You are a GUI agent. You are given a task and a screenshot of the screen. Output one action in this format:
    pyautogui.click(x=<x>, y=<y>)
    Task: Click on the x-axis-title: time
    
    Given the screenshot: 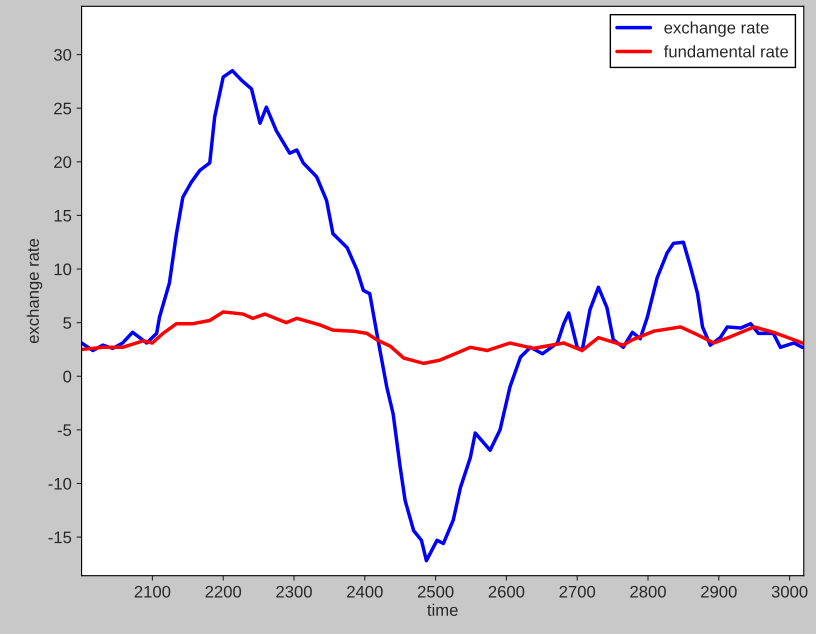 What is the action you would take?
    pyautogui.click(x=442, y=610)
    